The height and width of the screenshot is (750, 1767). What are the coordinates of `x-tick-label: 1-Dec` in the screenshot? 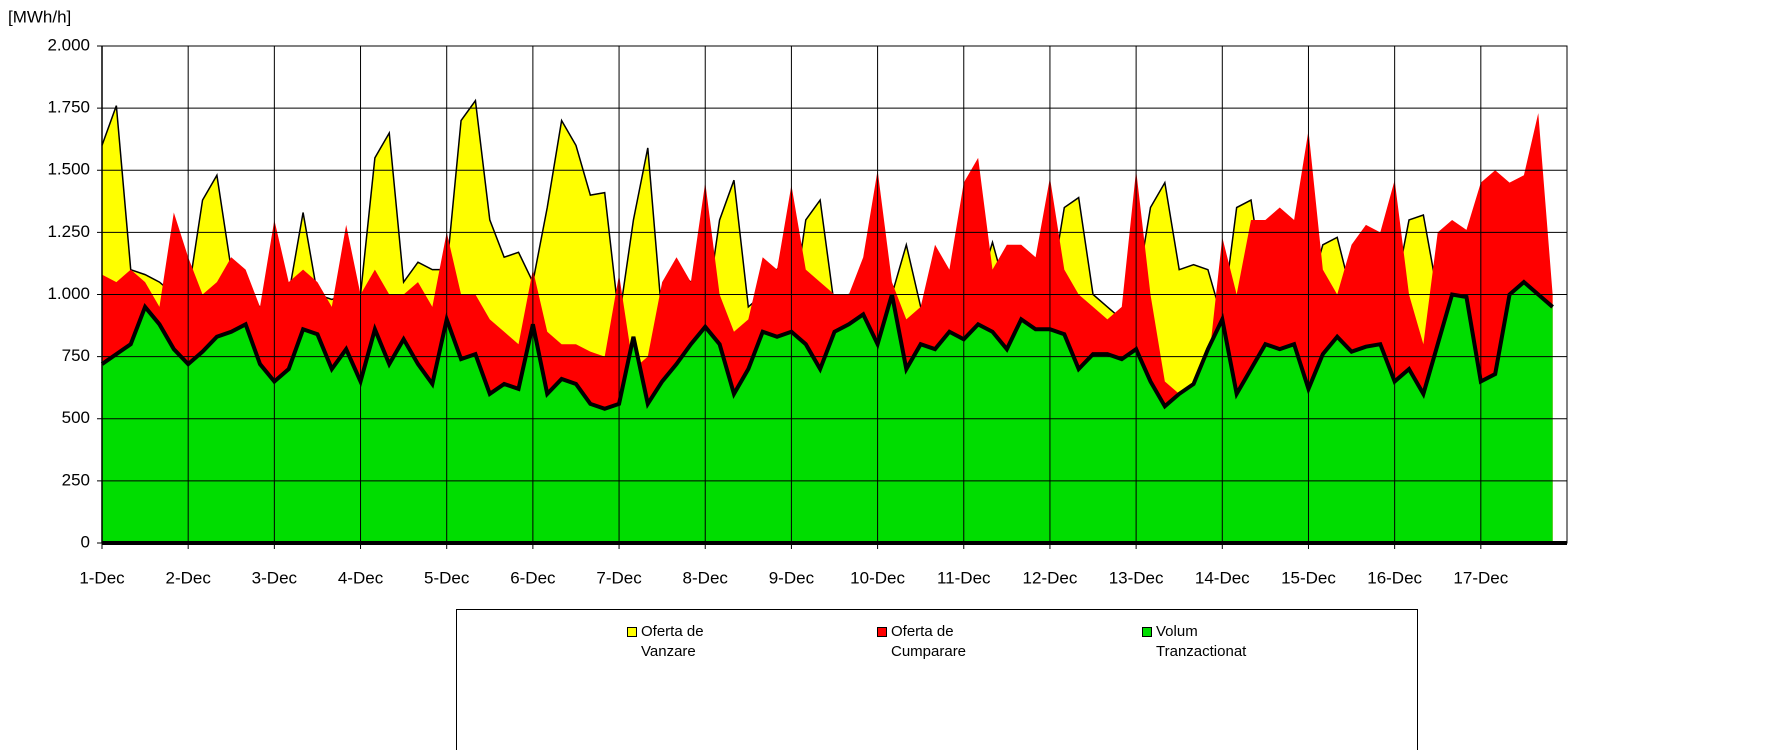 It's located at (102, 577).